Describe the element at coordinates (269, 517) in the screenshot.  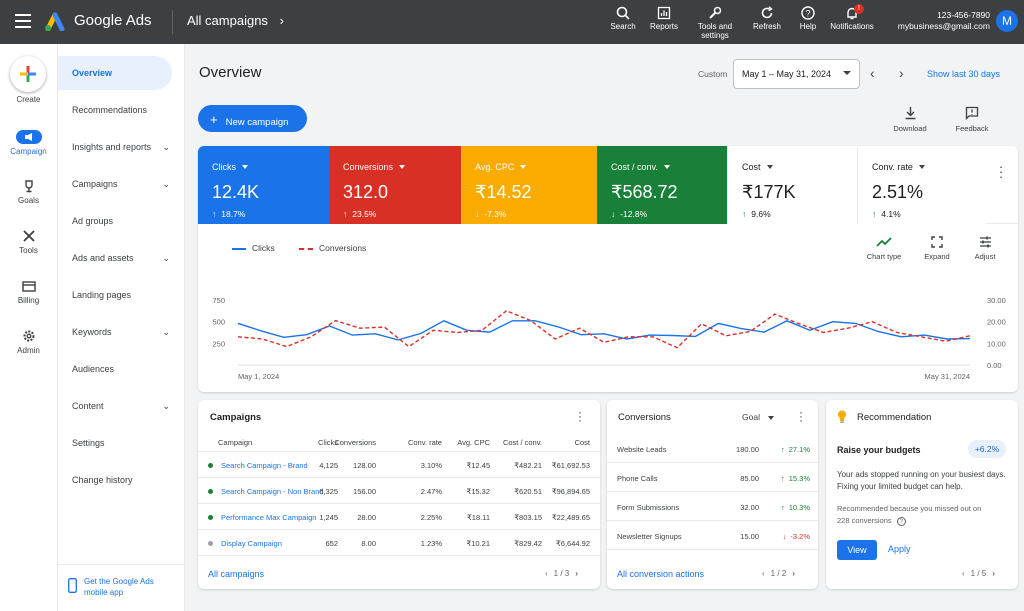
I see `campaign-name-link: Performance Max Campaign` at that location.